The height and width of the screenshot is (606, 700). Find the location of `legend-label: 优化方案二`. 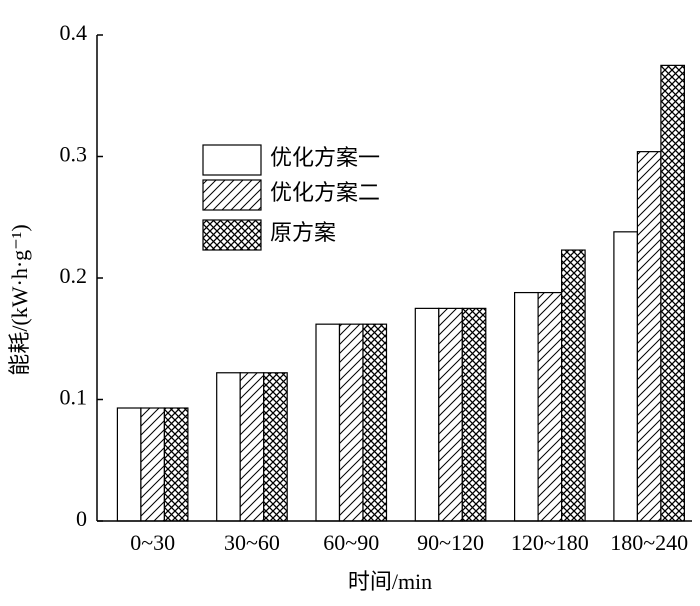

legend-label: 优化方案二 is located at coordinates (325, 192).